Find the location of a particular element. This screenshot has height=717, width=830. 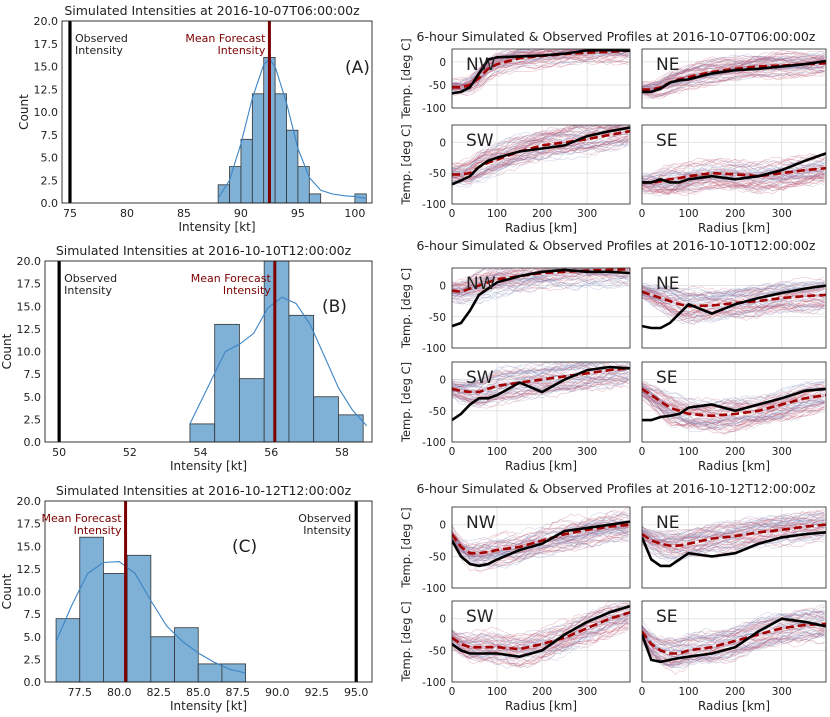

ensemble-members is located at coordinates (733, 536).